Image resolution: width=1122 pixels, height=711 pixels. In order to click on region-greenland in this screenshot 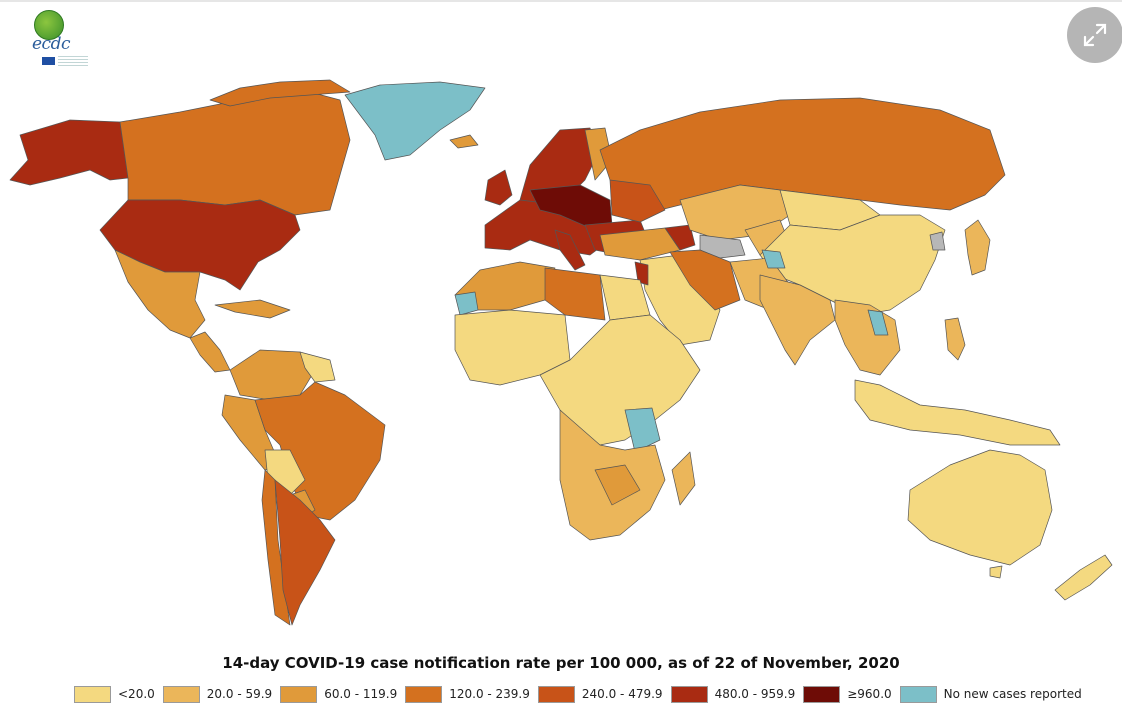, I will do `click(415, 121)`.